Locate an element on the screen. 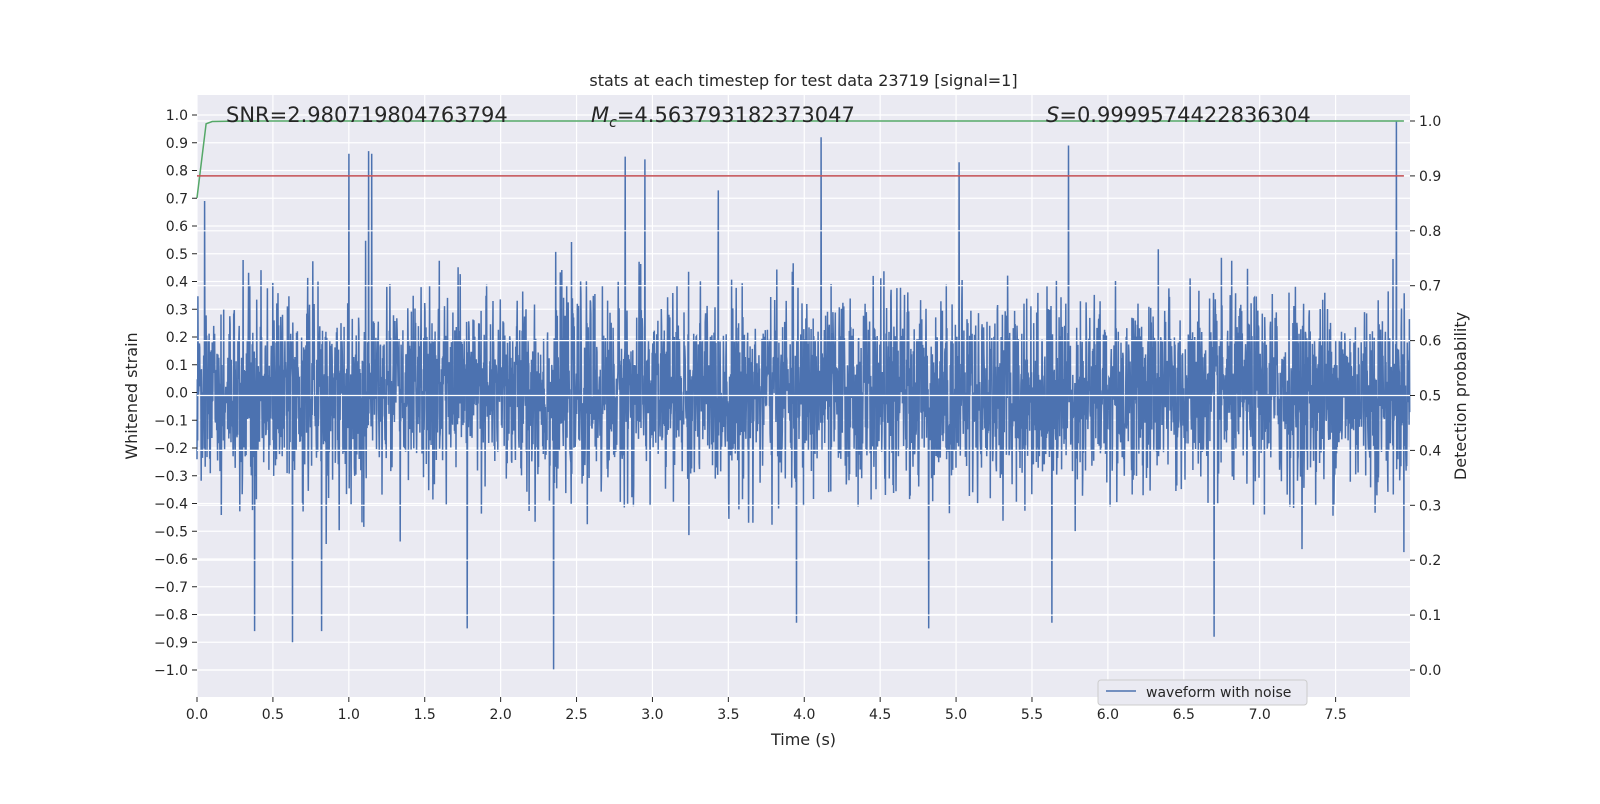 This screenshot has height=804, width=1600. x-tick-label: 2.0 is located at coordinates (500, 715).